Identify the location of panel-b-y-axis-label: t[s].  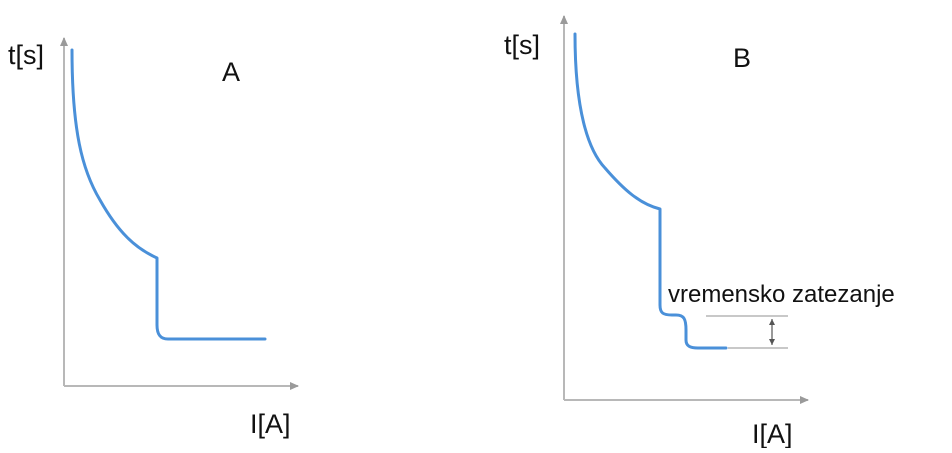
(522, 45).